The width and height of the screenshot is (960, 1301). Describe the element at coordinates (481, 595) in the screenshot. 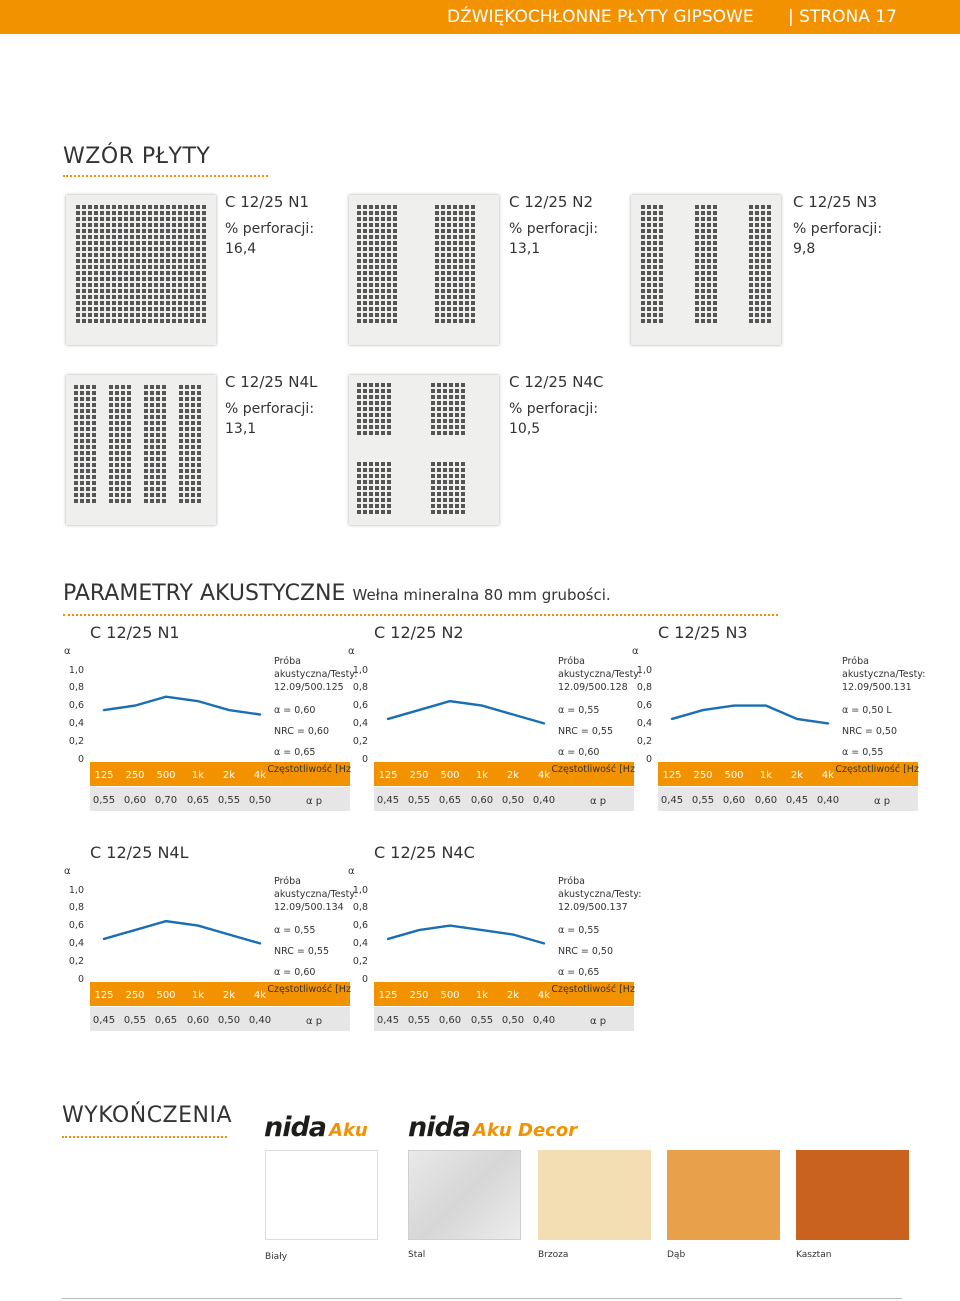

I see `acoustic-subtitle: Wełna mineralna 80 mm grubości.` at that location.